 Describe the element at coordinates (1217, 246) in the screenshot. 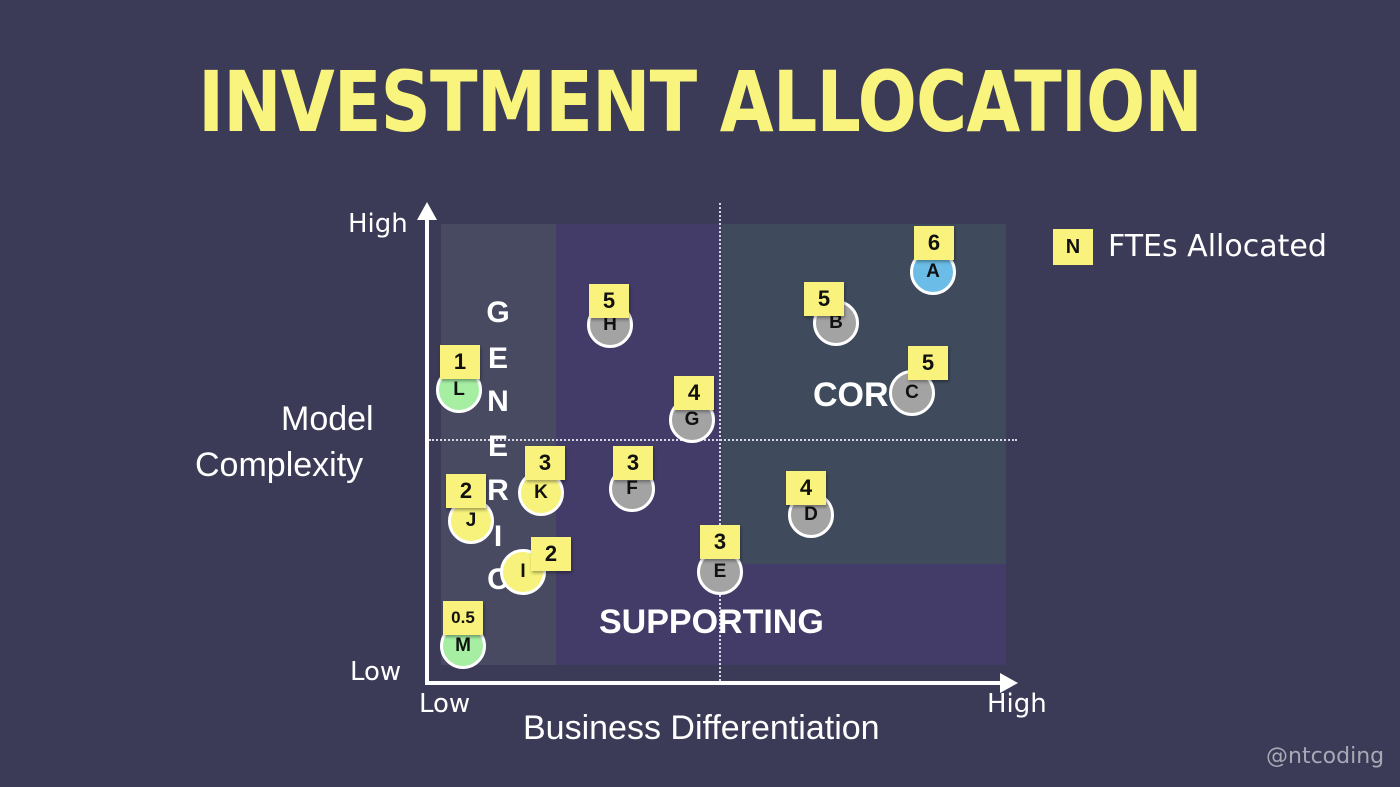

I see `legend-label: FTEs Allocated` at that location.